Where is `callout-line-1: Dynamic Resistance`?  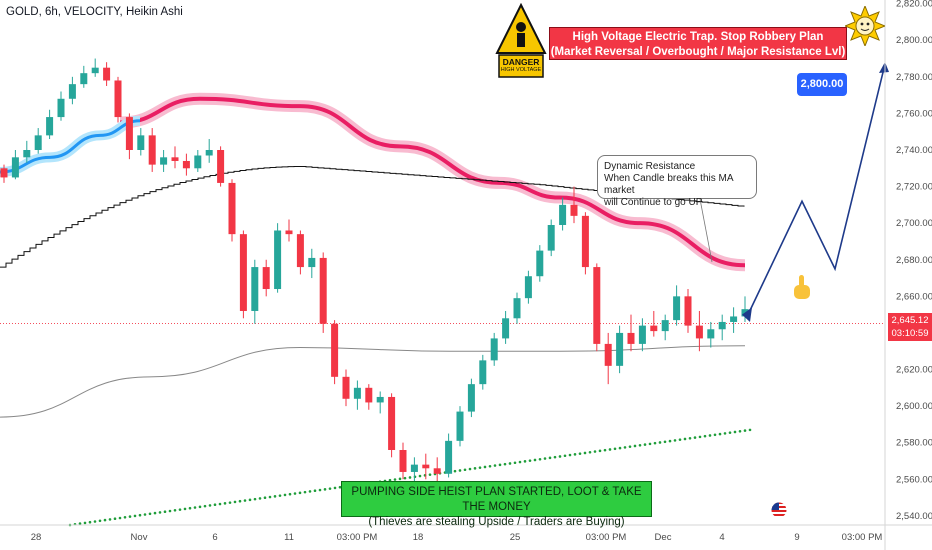 callout-line-1: Dynamic Resistance is located at coordinates (650, 166).